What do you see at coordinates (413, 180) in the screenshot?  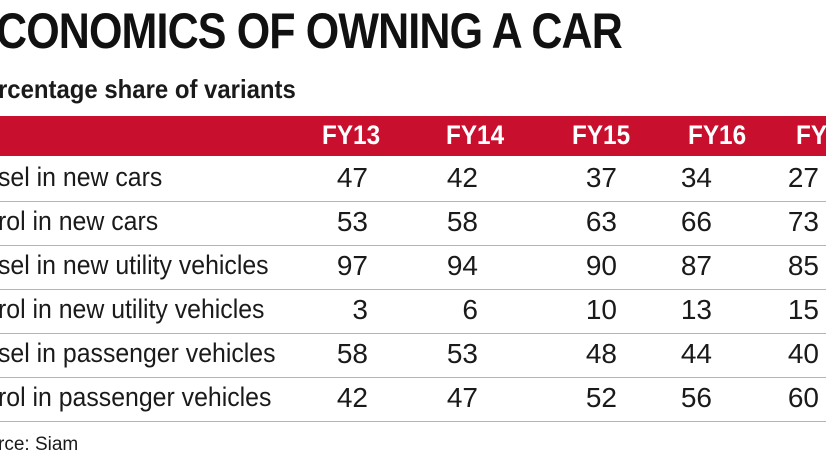 I see `table-row: sel in new cars 47 42 37 34 27` at bounding box center [413, 180].